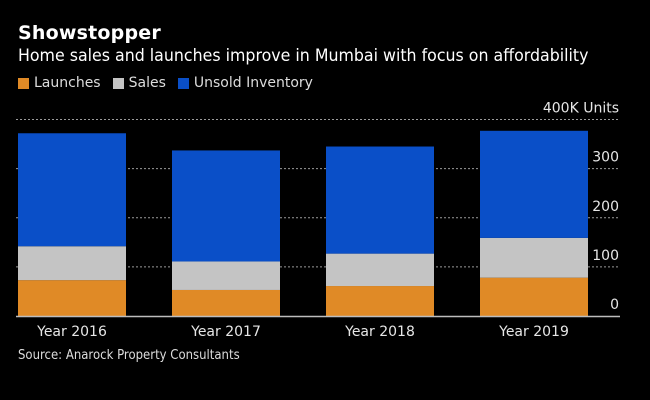 This screenshot has width=650, height=400. What do you see at coordinates (72, 263) in the screenshot?
I see `bar-sales-year-2016` at bounding box center [72, 263].